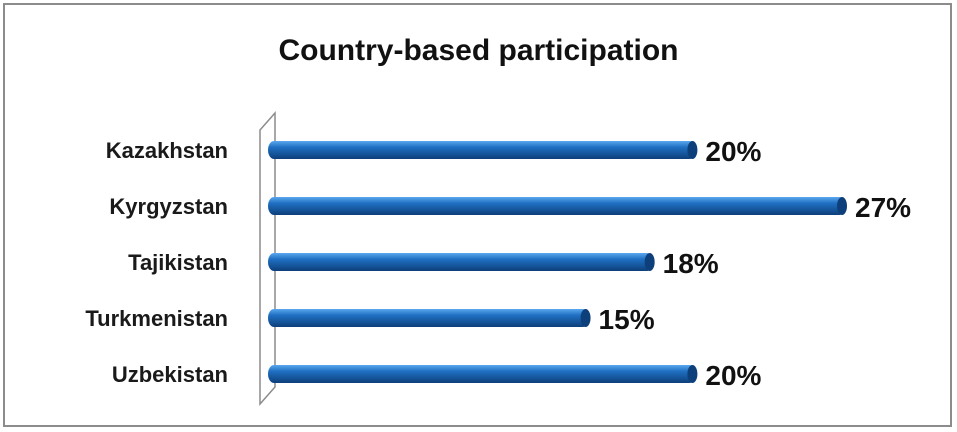 This screenshot has height=432, width=957. What do you see at coordinates (167, 150) in the screenshot?
I see `category-label-kazakhstan: Kazakhstan` at bounding box center [167, 150].